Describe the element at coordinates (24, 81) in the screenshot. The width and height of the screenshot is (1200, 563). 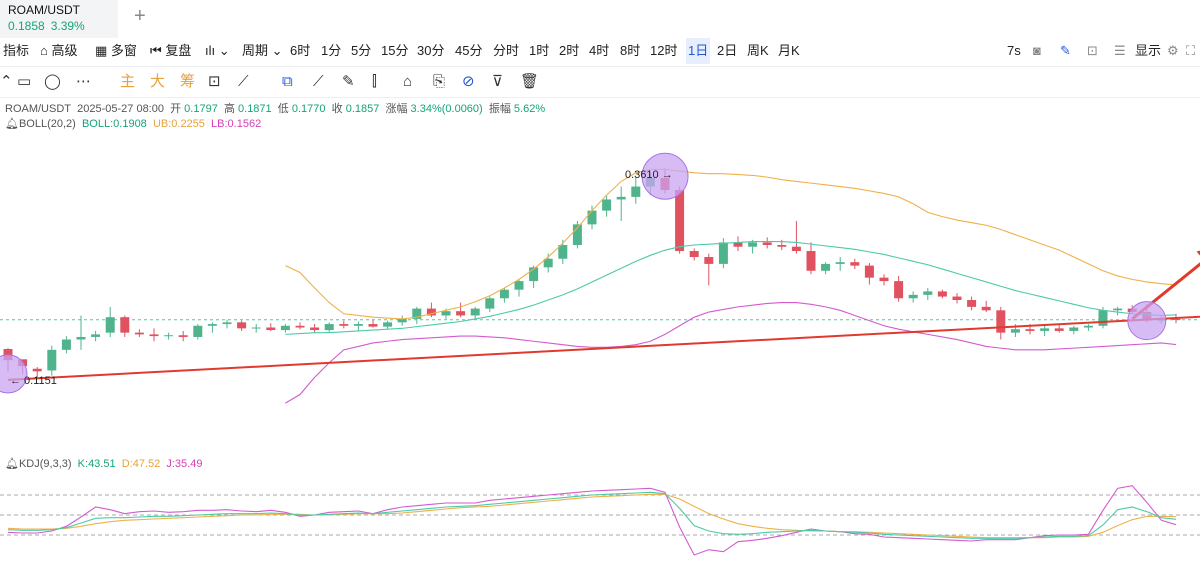
I see `rectangle-icon: ▭` at that location.